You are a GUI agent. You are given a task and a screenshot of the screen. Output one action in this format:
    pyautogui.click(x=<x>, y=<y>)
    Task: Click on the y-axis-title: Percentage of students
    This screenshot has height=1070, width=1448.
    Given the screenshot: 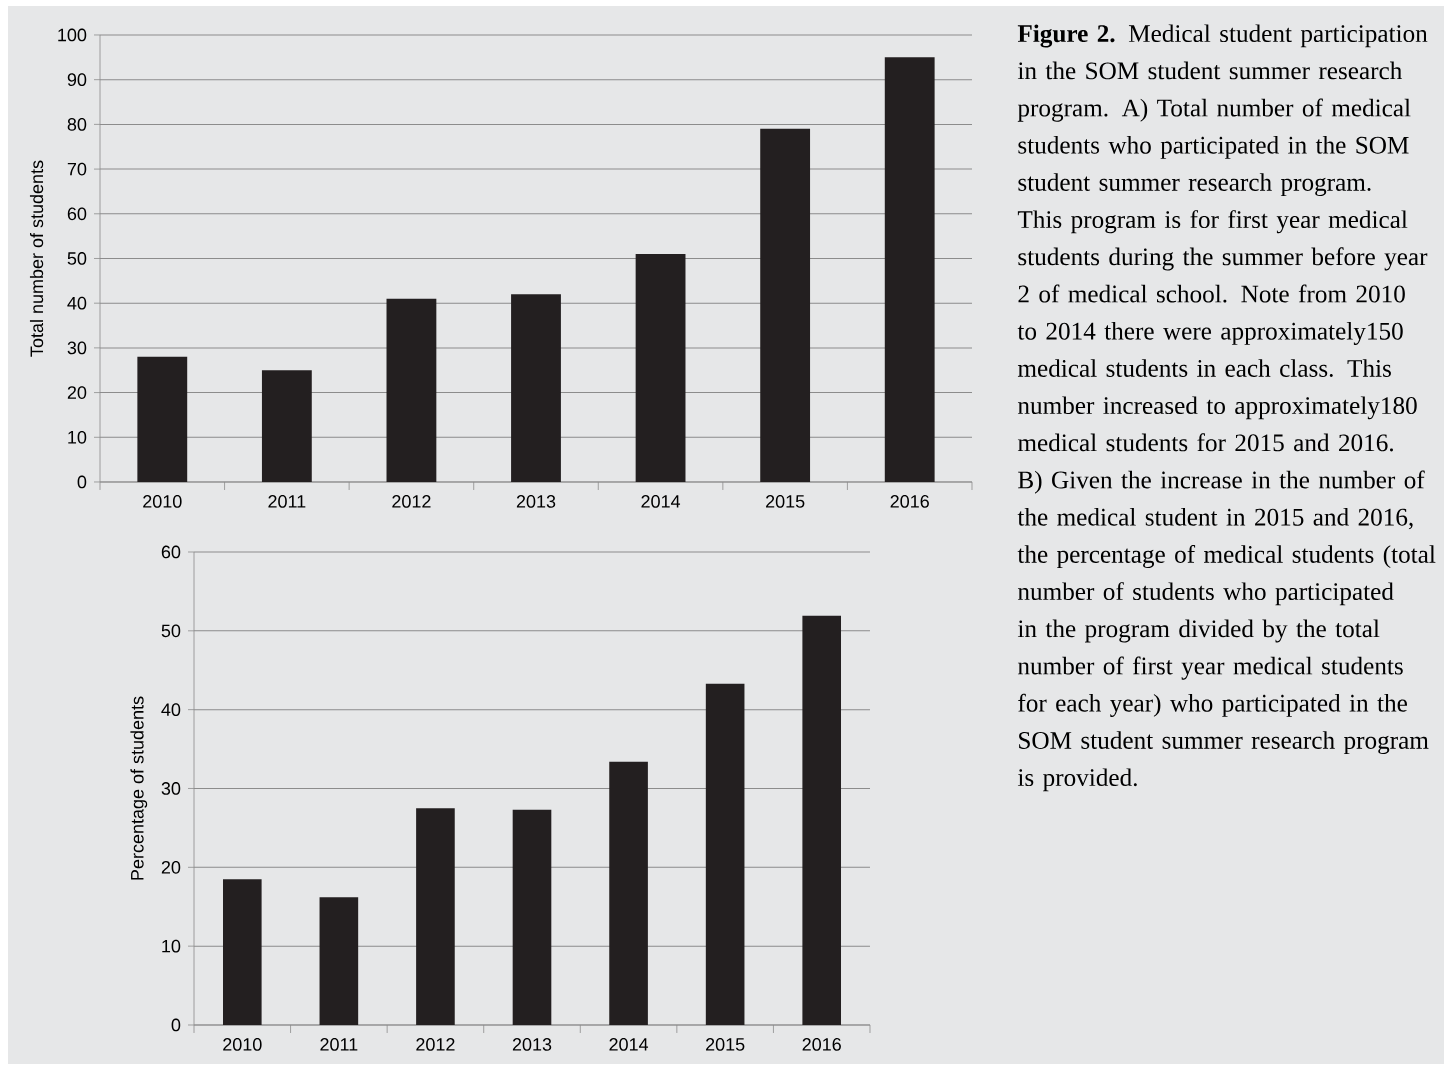 What is the action you would take?
    pyautogui.click(x=139, y=788)
    